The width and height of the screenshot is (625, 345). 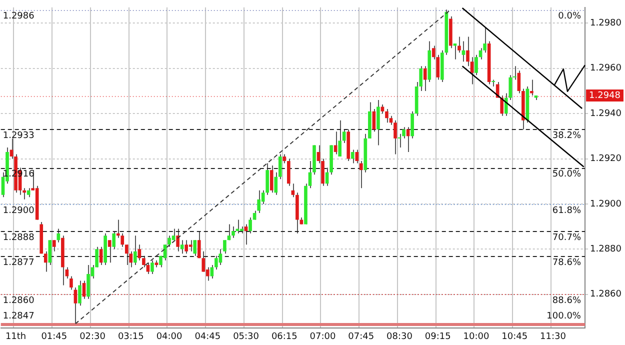 I want to click on x-tick-label: 06:15, so click(x=284, y=337).